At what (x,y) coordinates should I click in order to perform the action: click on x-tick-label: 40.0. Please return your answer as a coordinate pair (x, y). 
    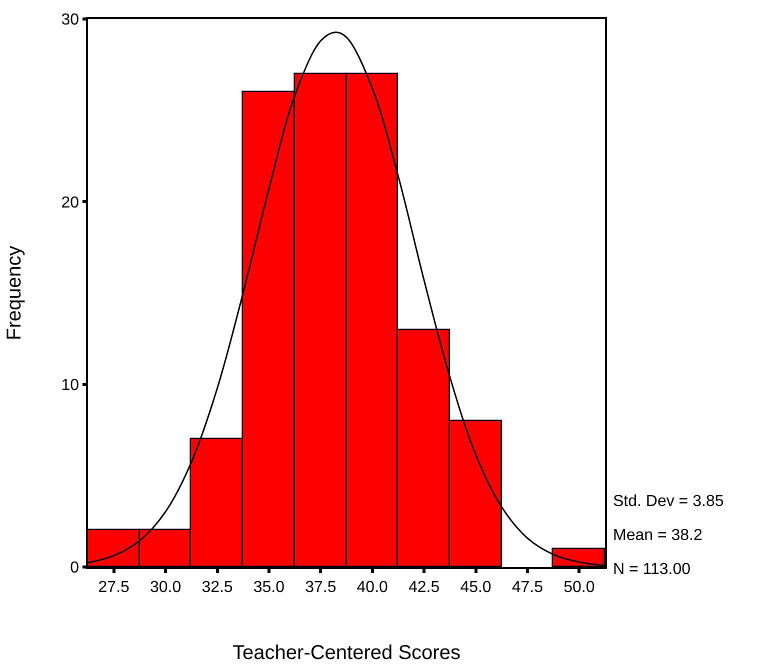
    Looking at the image, I should click on (372, 587).